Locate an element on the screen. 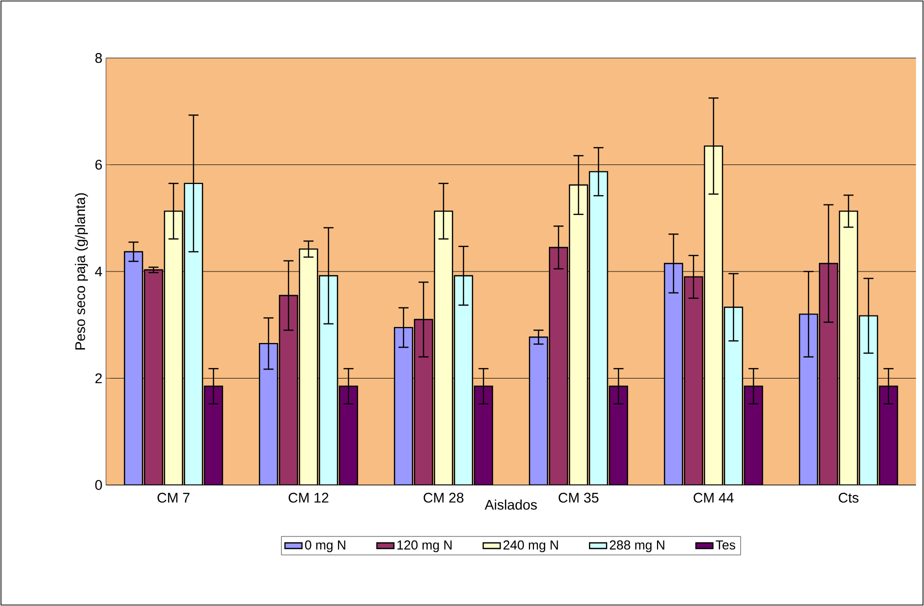 The height and width of the screenshot is (606, 924). legend-label: 0 mg N is located at coordinates (325, 546).